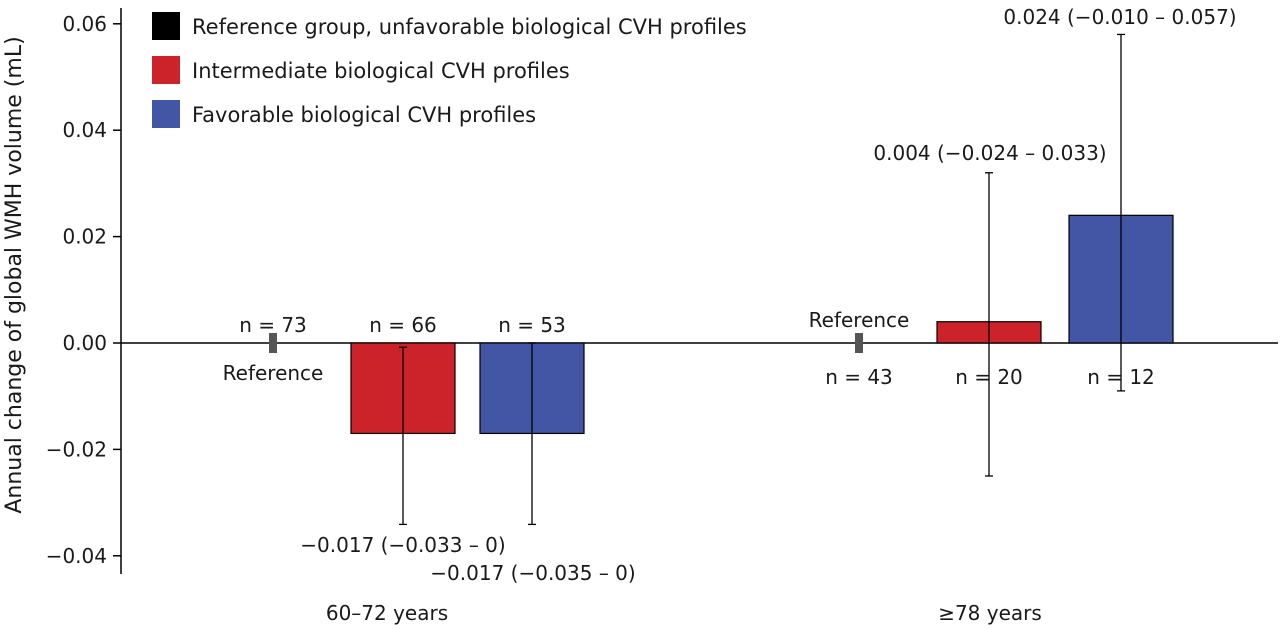 The height and width of the screenshot is (629, 1280). What do you see at coordinates (14, 274) in the screenshot?
I see `y-axis-label: Annual change of global WMH volume (mL)` at bounding box center [14, 274].